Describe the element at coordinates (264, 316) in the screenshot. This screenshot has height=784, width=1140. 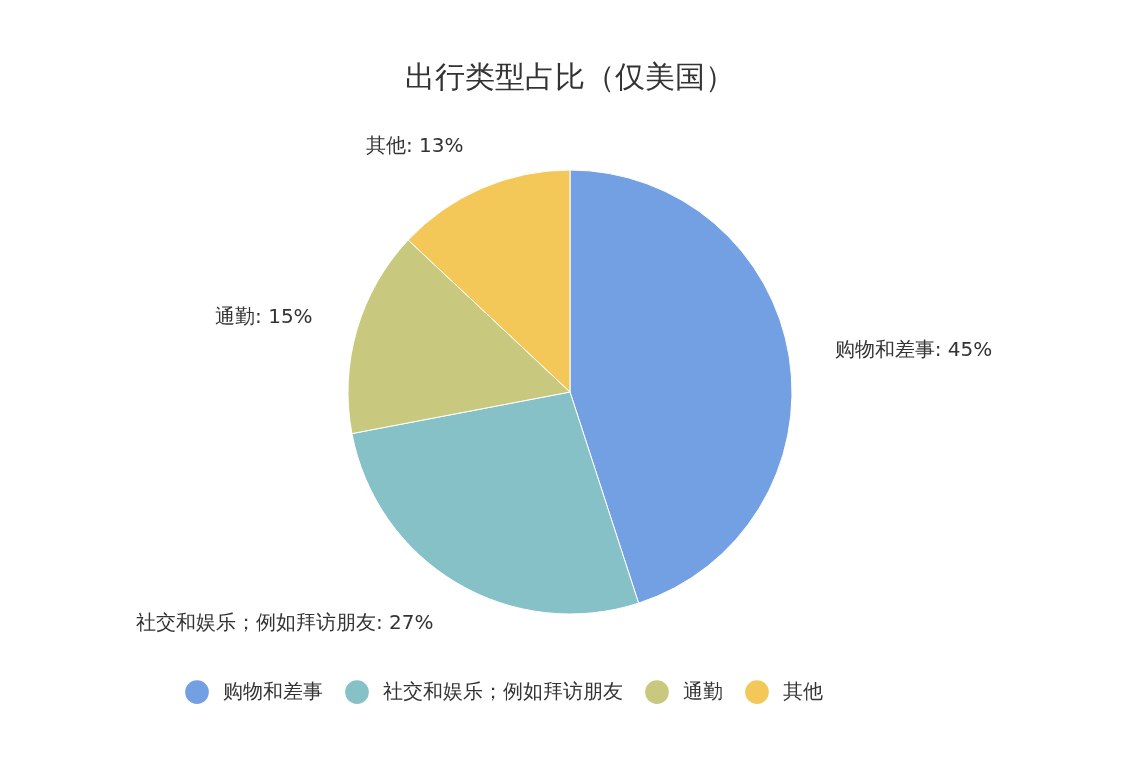
I see `data-label: 通勤: 15%` at that location.